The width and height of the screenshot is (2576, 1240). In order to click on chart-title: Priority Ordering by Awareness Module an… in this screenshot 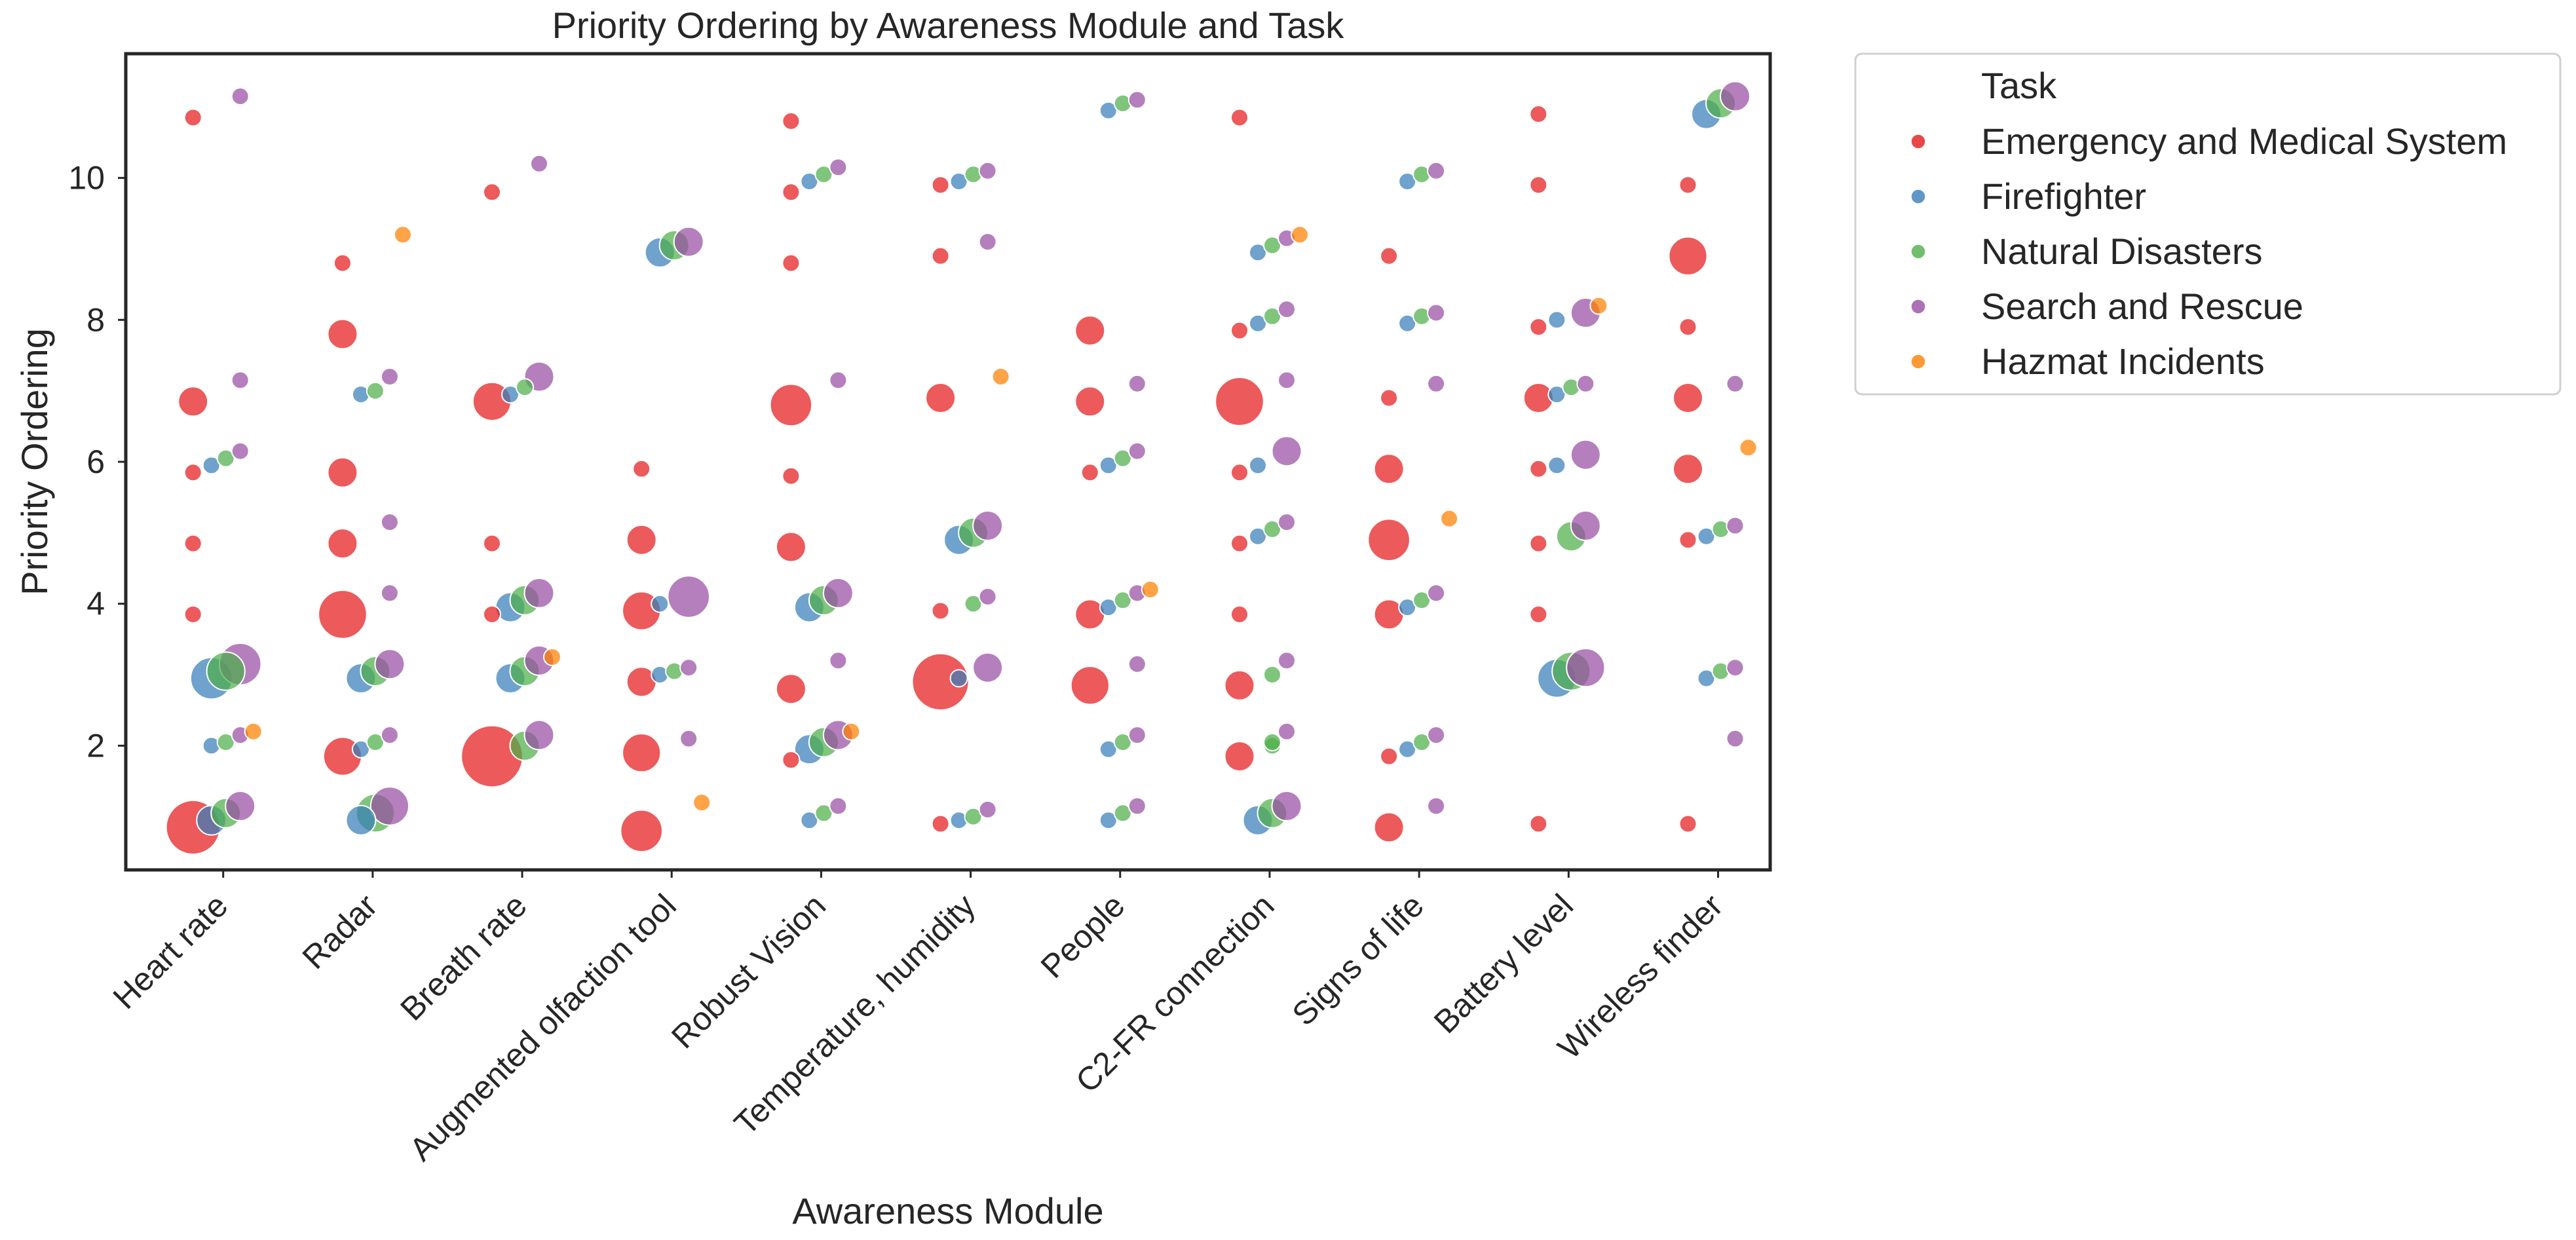, I will do `click(949, 25)`.